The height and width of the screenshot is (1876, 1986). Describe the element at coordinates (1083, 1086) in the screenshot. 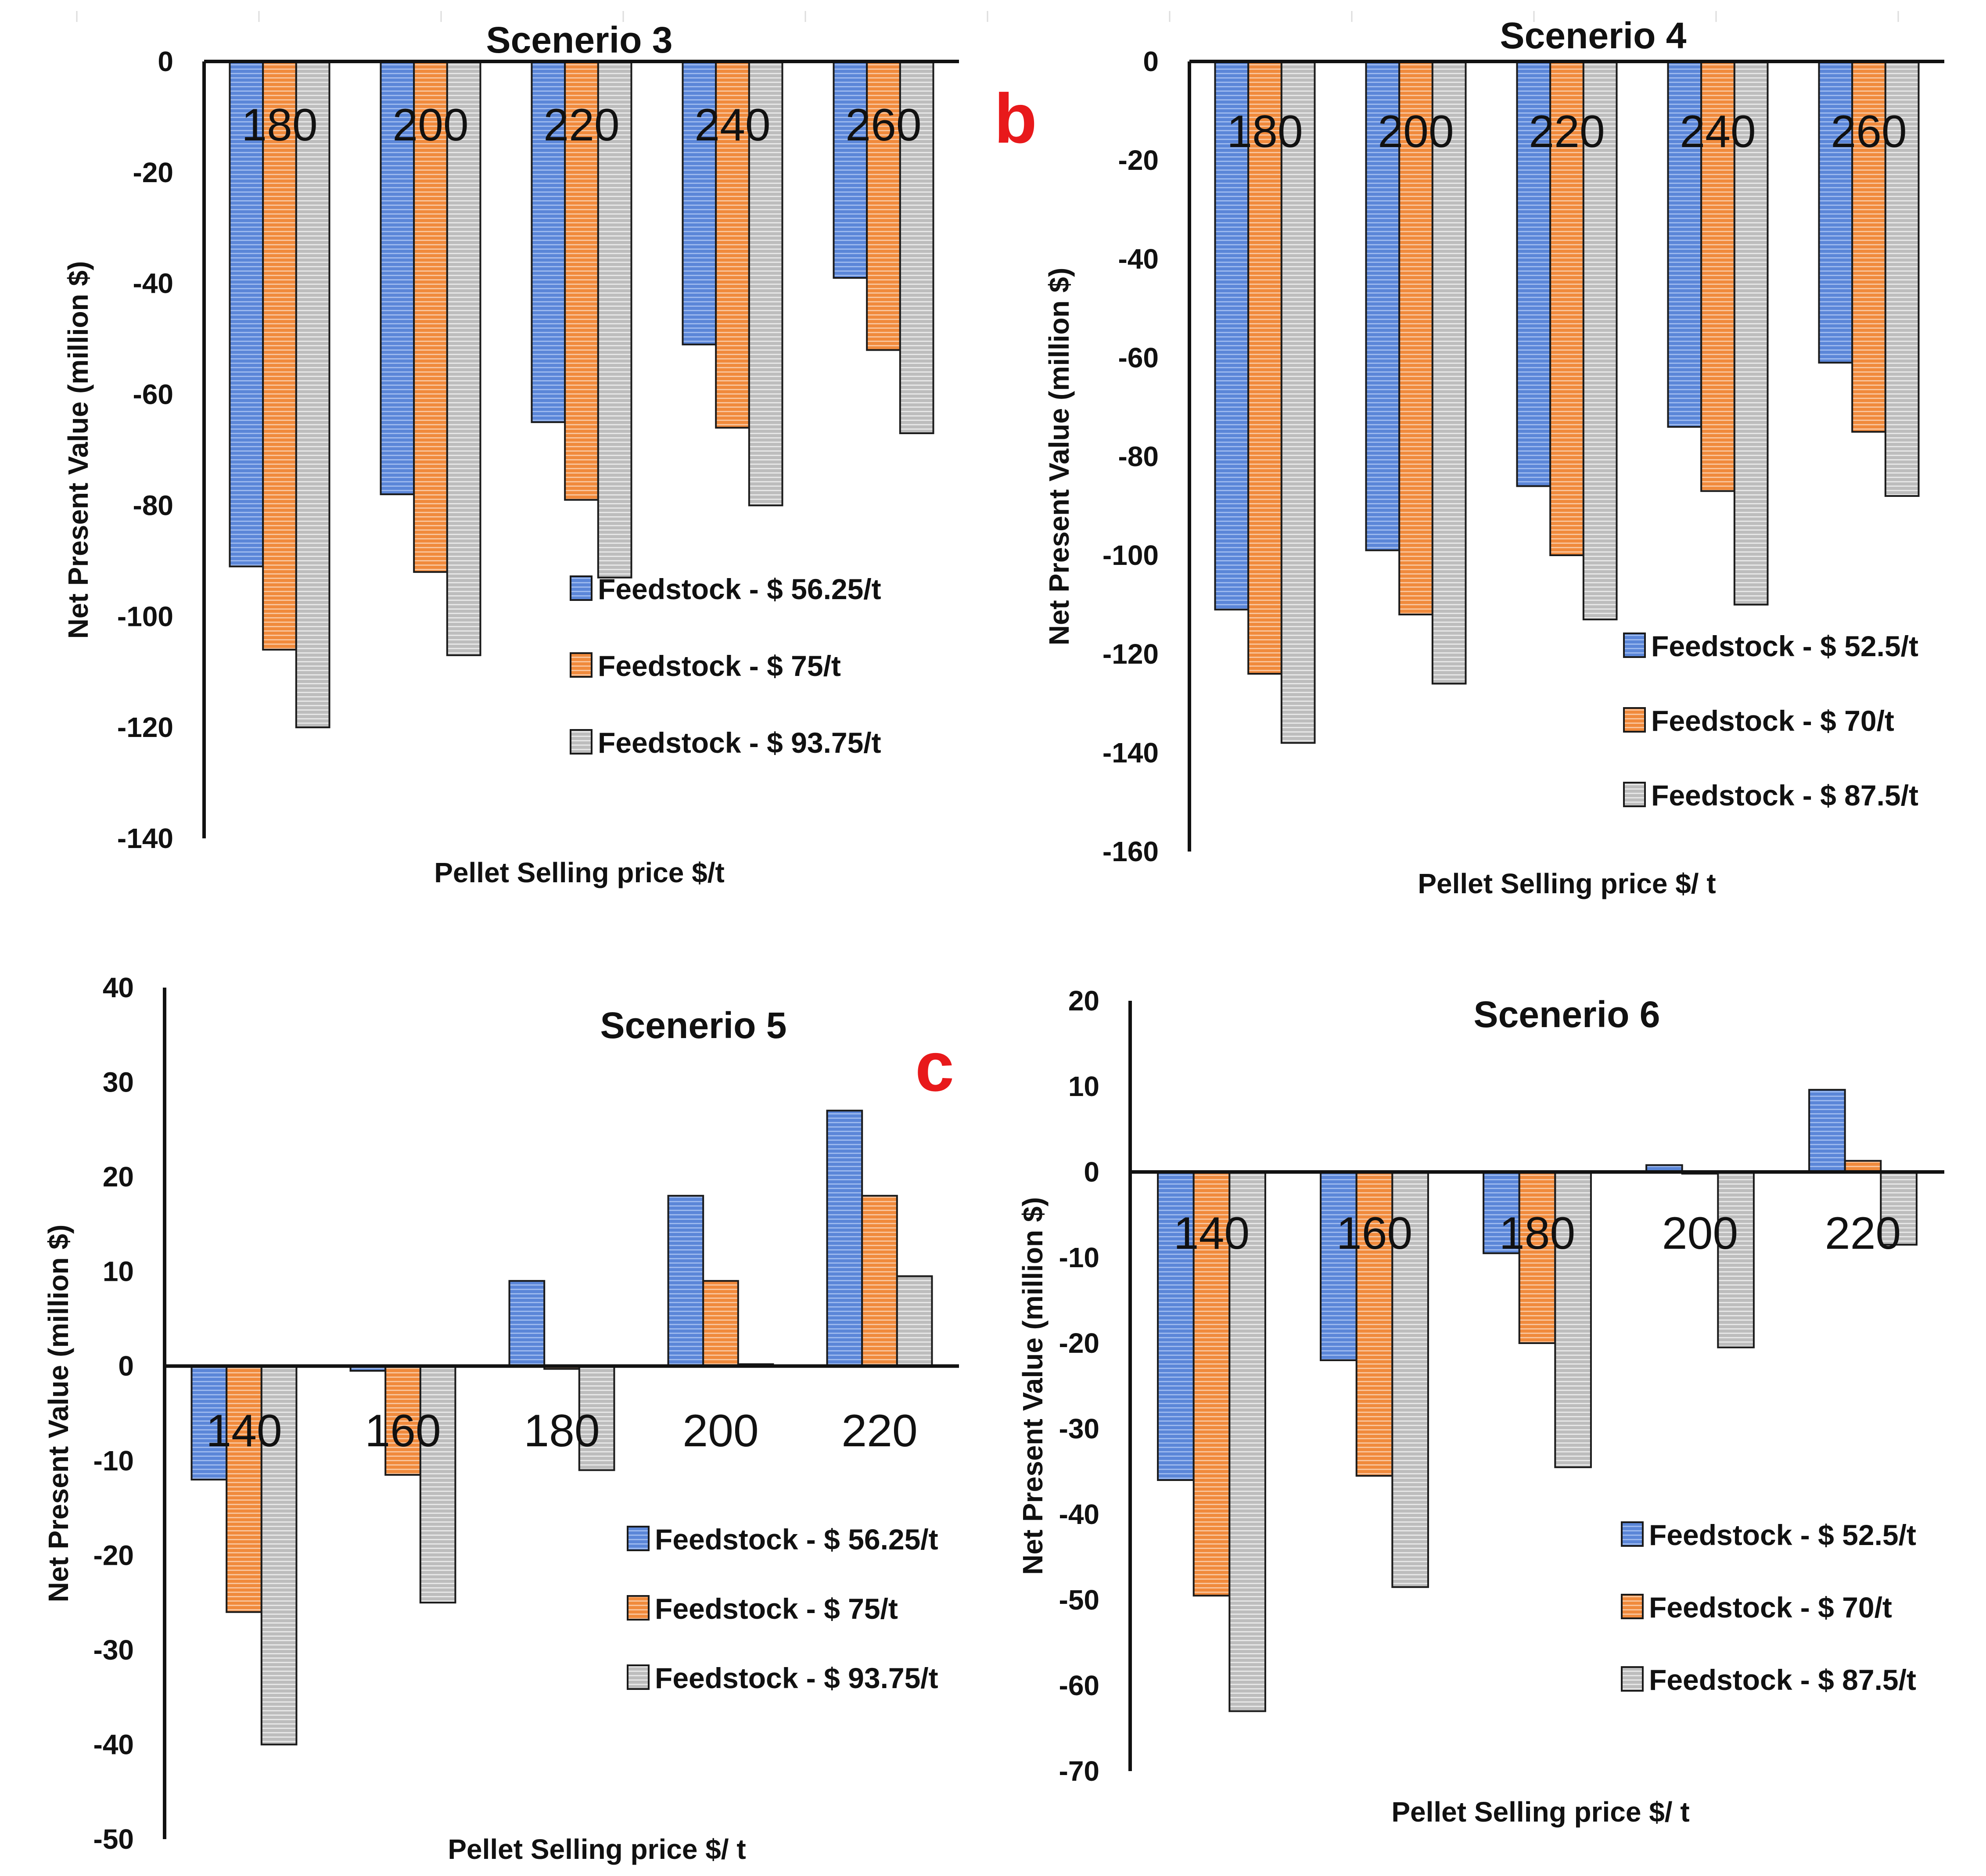

I see `y-tick-label: 10` at that location.